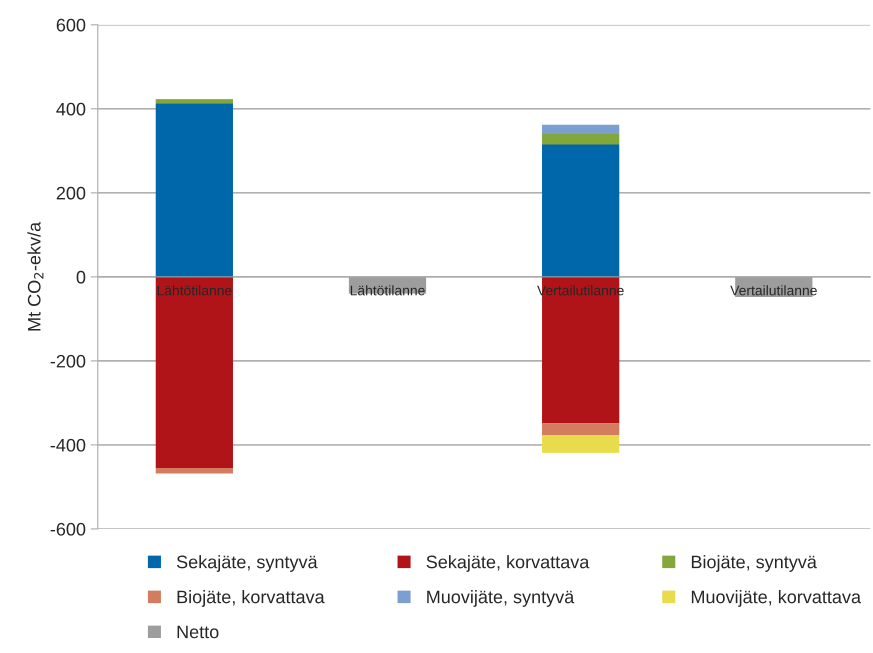 The width and height of the screenshot is (873, 653). Describe the element at coordinates (71, 193) in the screenshot. I see `y-tick-label: 200` at that location.